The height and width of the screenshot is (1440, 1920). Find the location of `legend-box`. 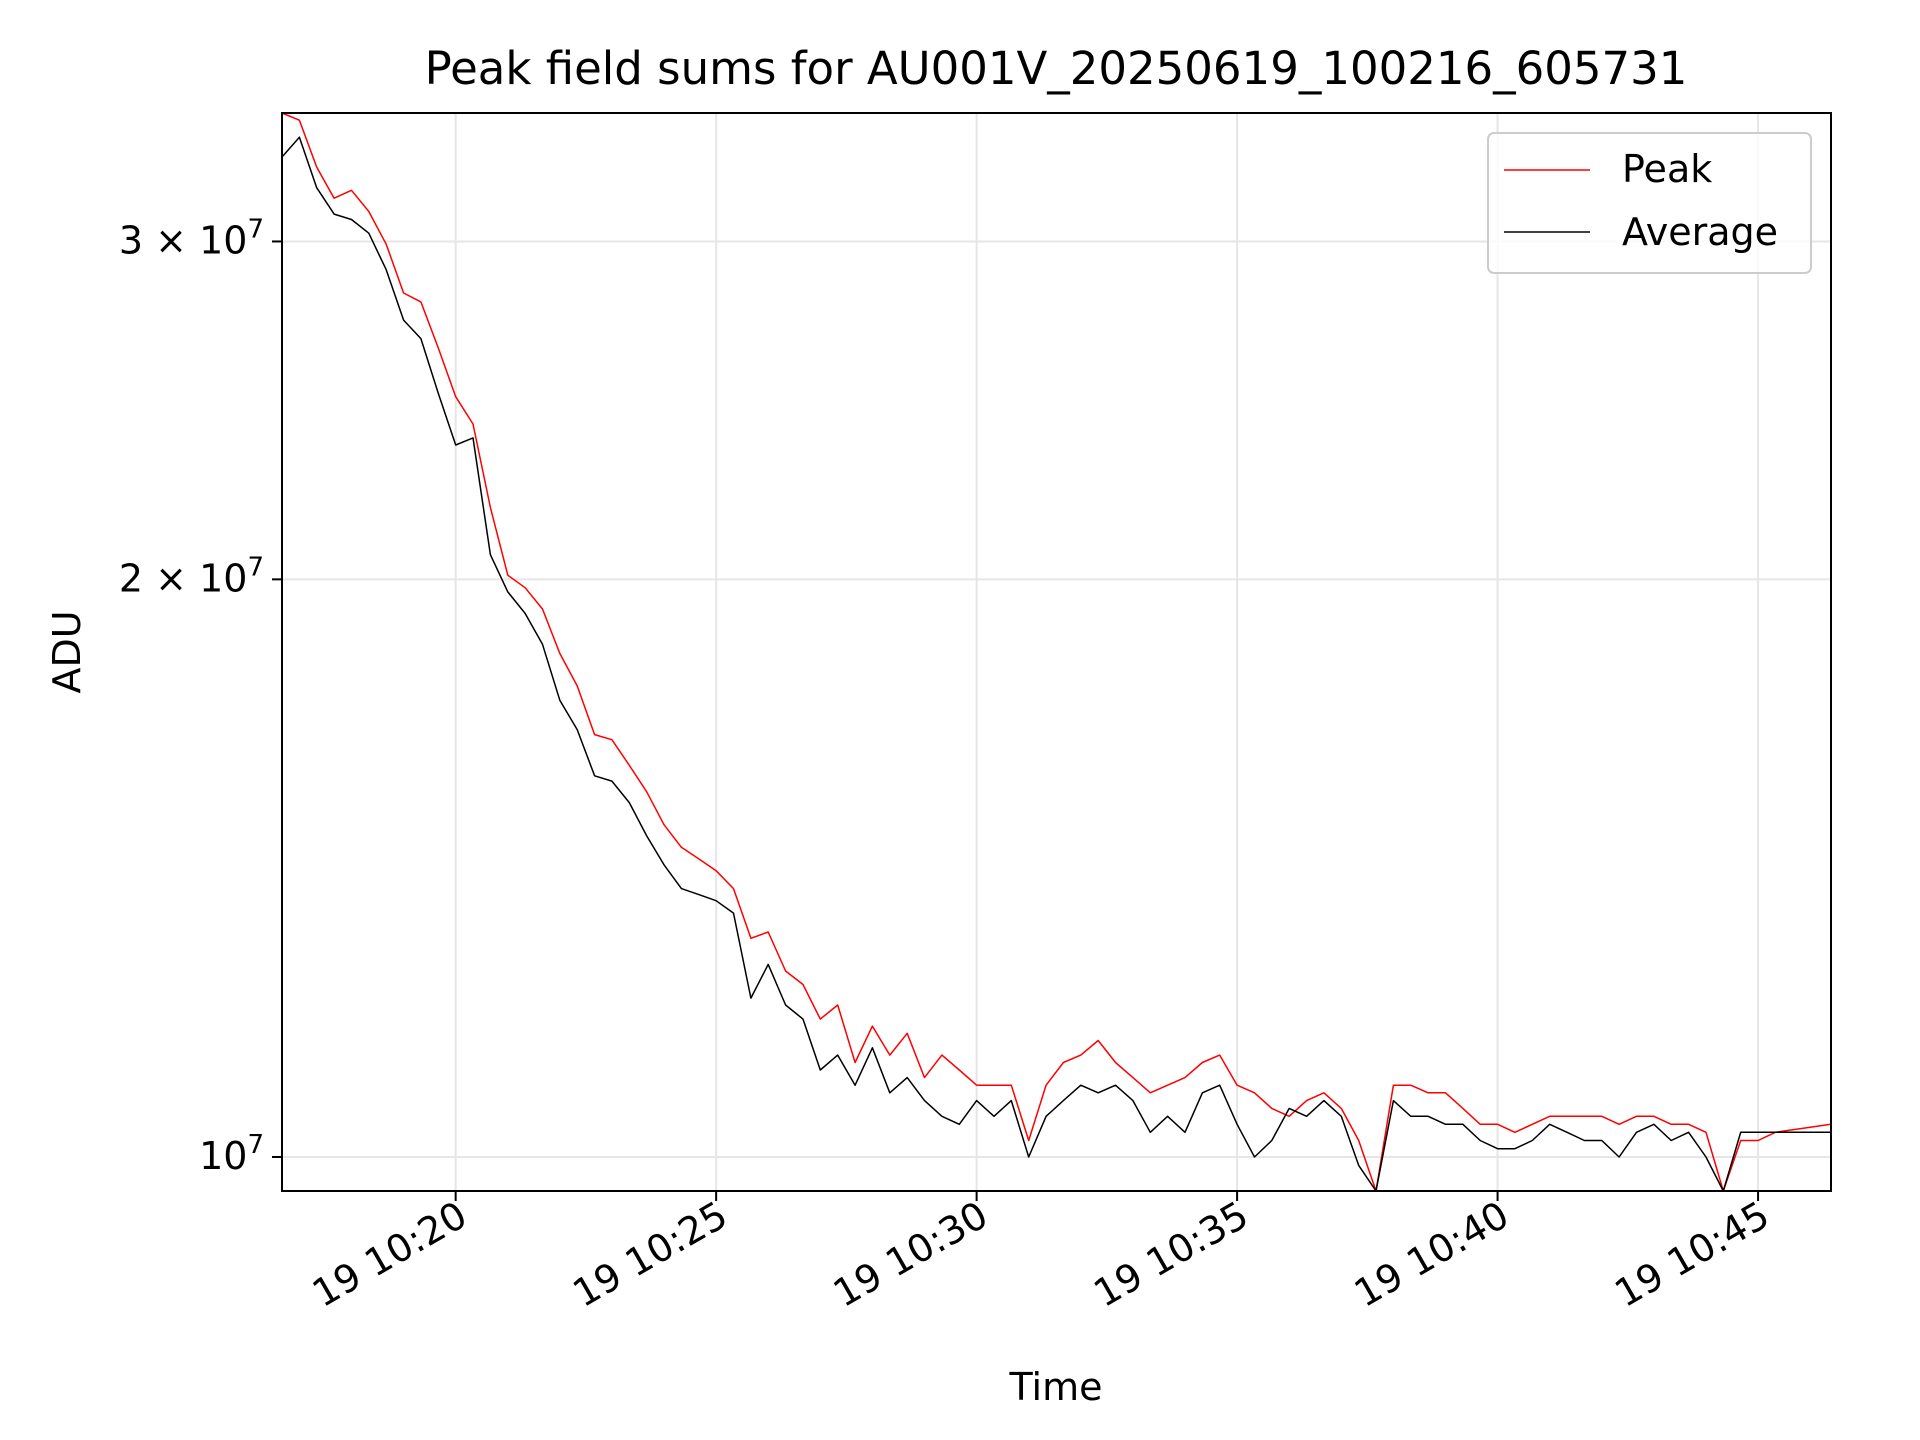

legend-box is located at coordinates (1649, 203).